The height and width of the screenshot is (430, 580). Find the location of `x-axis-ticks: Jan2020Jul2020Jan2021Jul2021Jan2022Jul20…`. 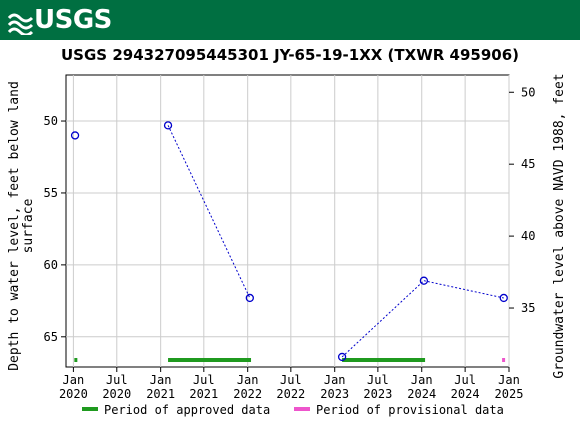

x-axis-ticks: Jan2020Jul2020Jan2021Jul2021Jan2022Jul20… is located at coordinates (291, 384).